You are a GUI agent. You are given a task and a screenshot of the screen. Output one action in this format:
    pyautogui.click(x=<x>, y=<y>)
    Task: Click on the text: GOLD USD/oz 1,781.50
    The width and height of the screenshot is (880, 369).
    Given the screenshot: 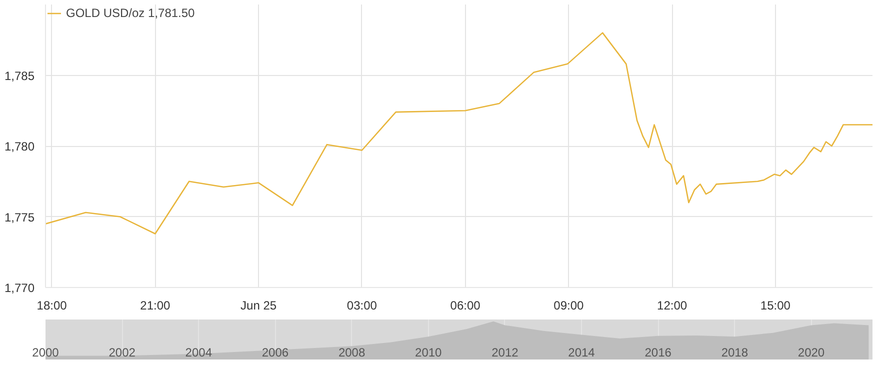 What is the action you would take?
    pyautogui.click(x=130, y=13)
    